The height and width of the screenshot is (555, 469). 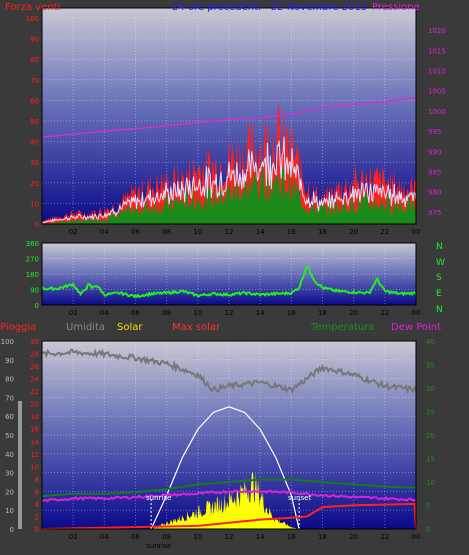 What do you see at coordinates (229, 190) in the screenshot?
I see `wind-average-area` at bounding box center [229, 190].